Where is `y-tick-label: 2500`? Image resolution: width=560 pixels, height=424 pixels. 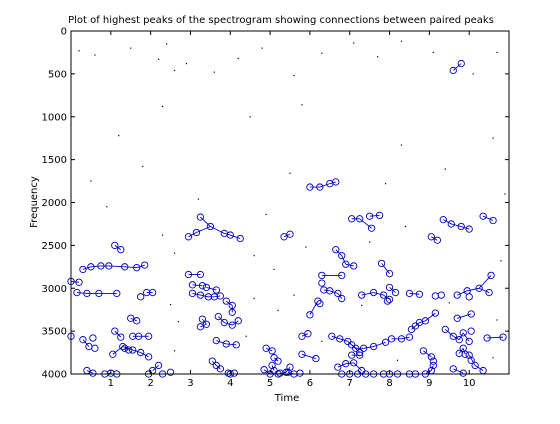 y-tick-label: 2500 is located at coordinates (54, 246).